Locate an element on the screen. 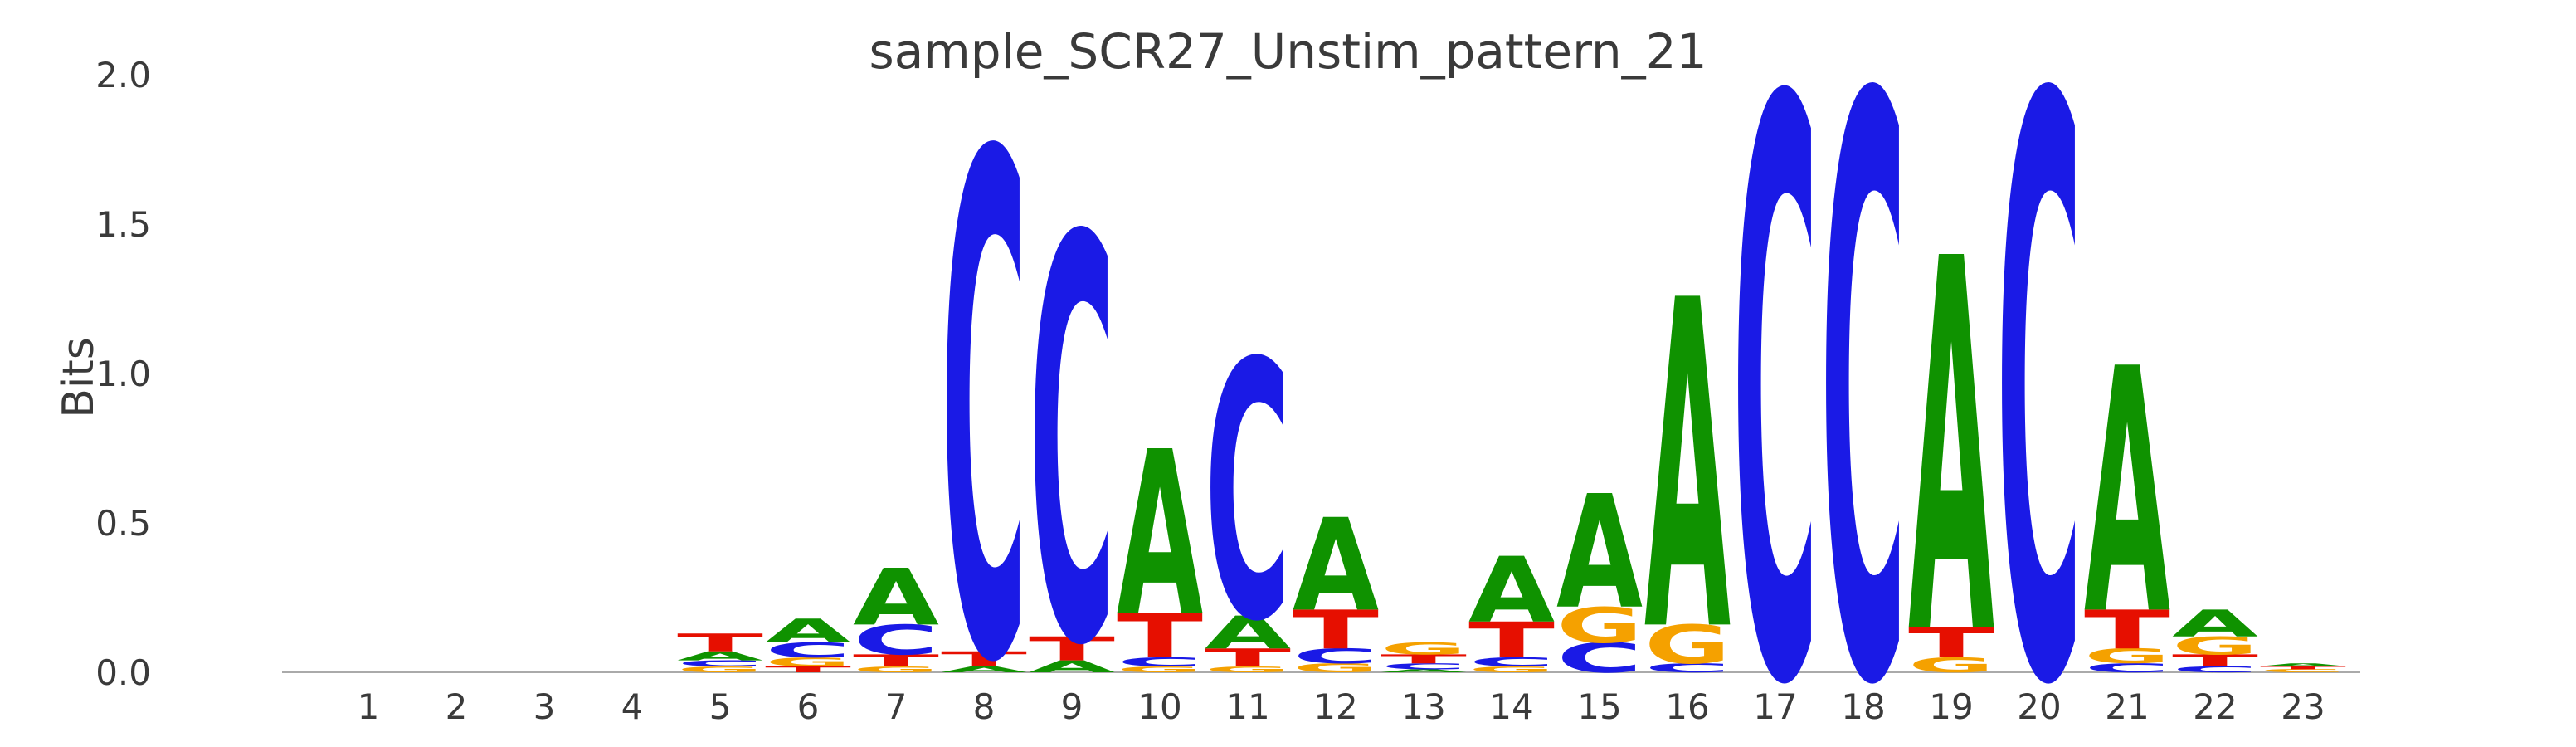  logo-letter-T-pos14: T is located at coordinates (1511, 641).